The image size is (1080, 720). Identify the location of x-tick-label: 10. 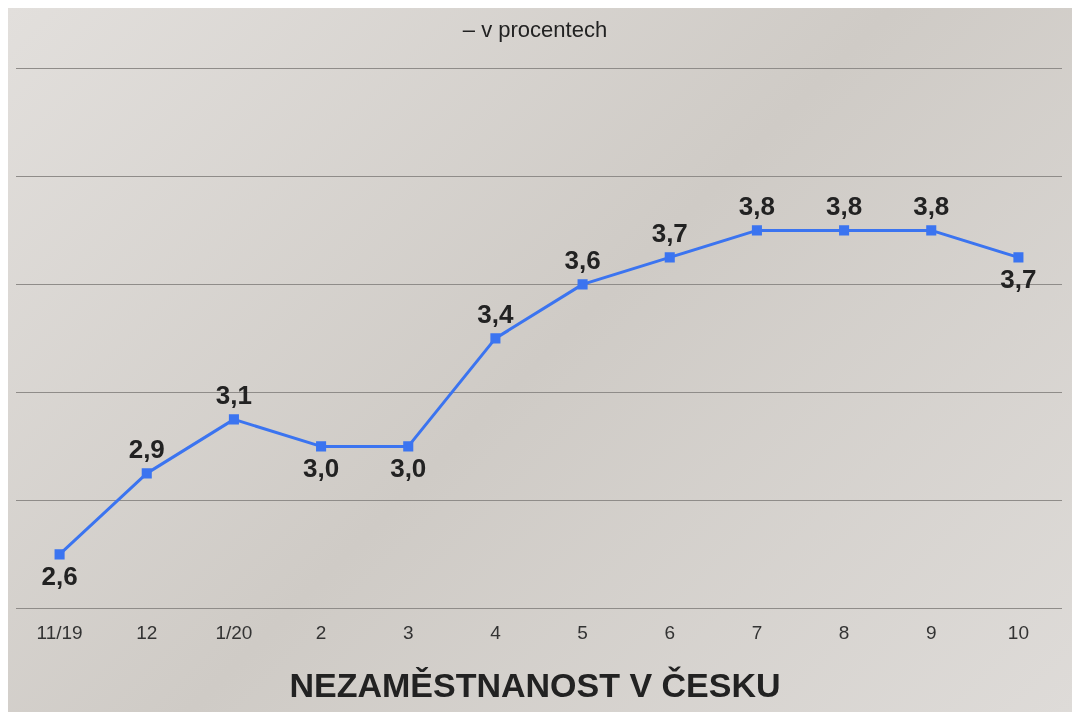
(1018, 633).